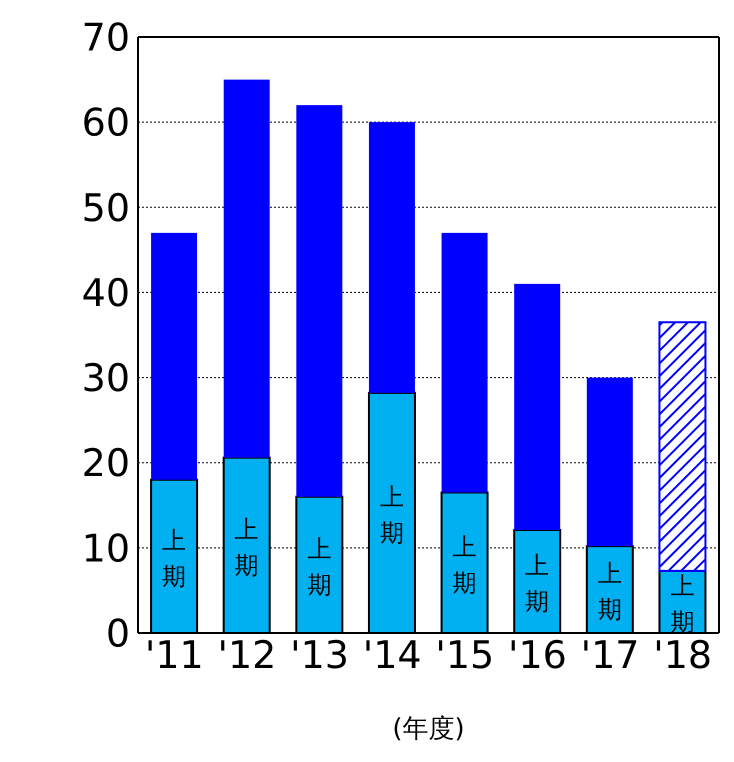 Image resolution: width=734 pixels, height=762 pixels. What do you see at coordinates (319, 654) in the screenshot?
I see `x-tick-label: '13` at bounding box center [319, 654].